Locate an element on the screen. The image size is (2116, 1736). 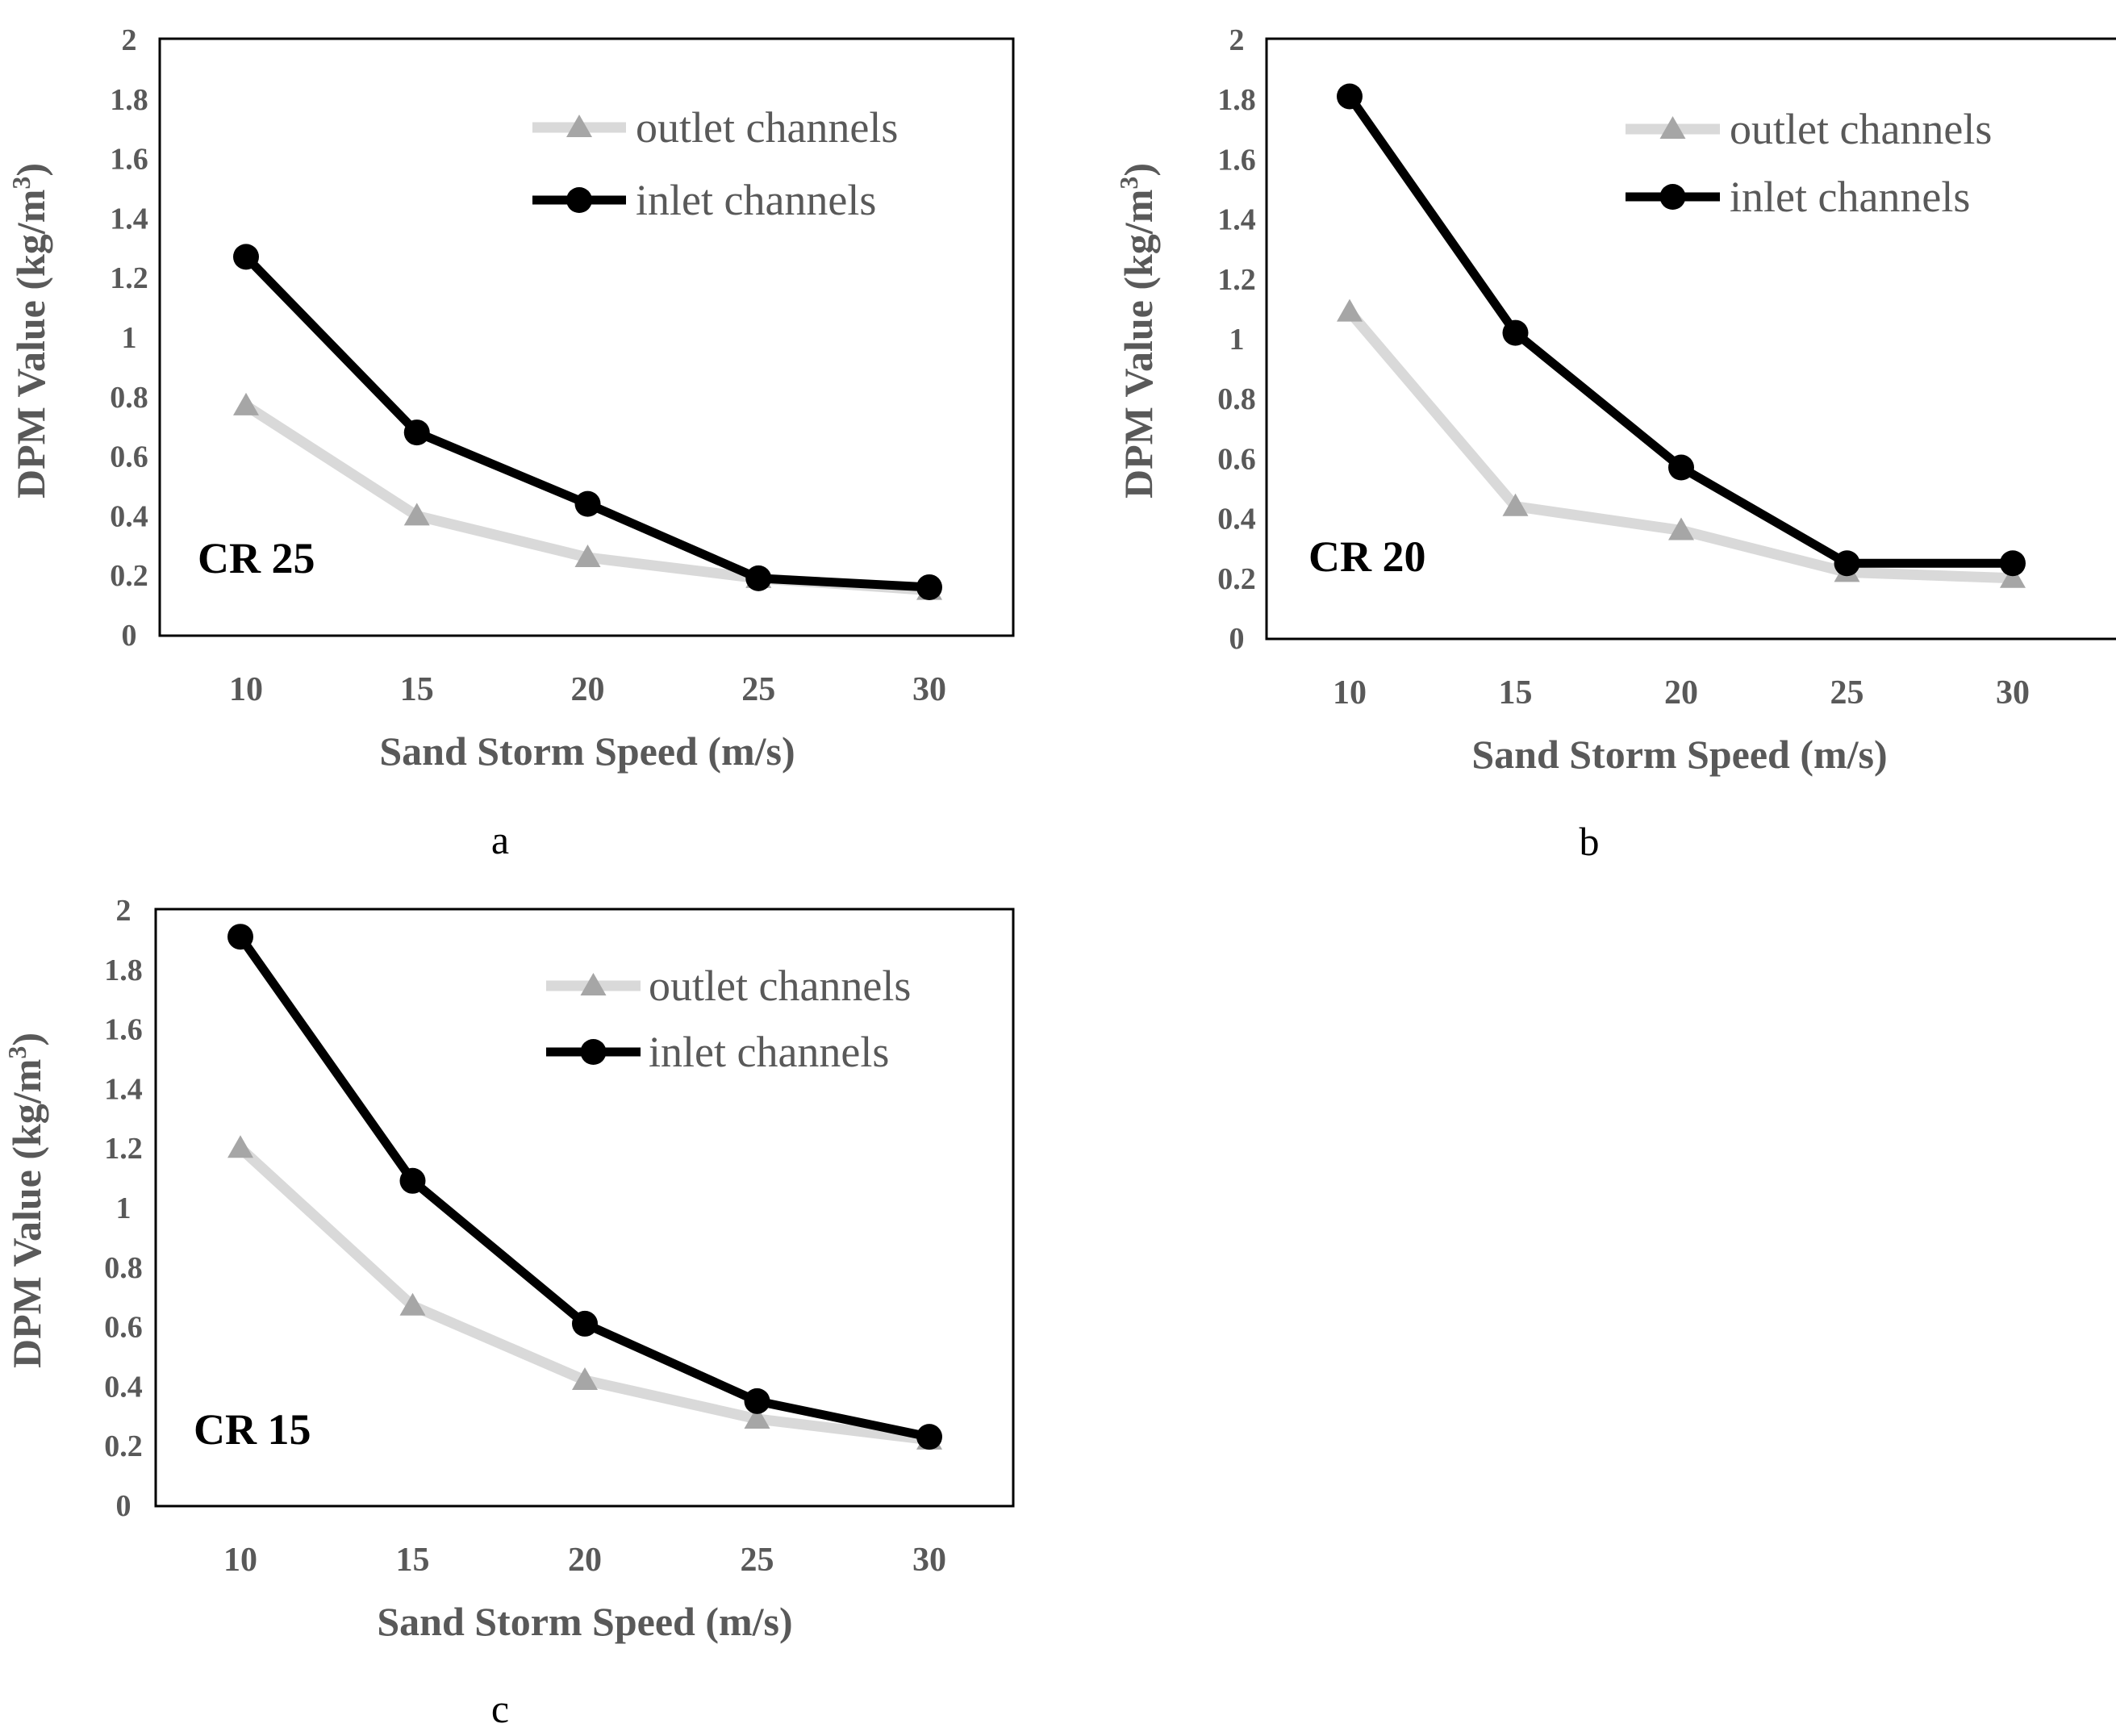
panel-label: CR 25 is located at coordinates (256, 558).